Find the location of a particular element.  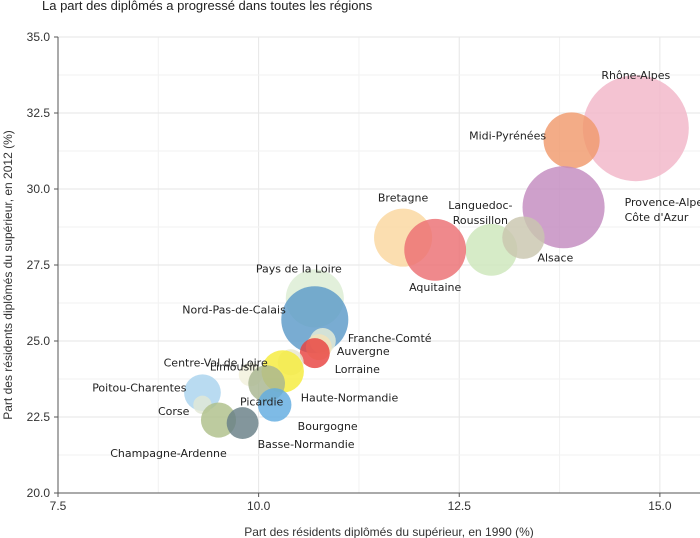

bubble-label: Centre-Val de Loire is located at coordinates (216, 362).